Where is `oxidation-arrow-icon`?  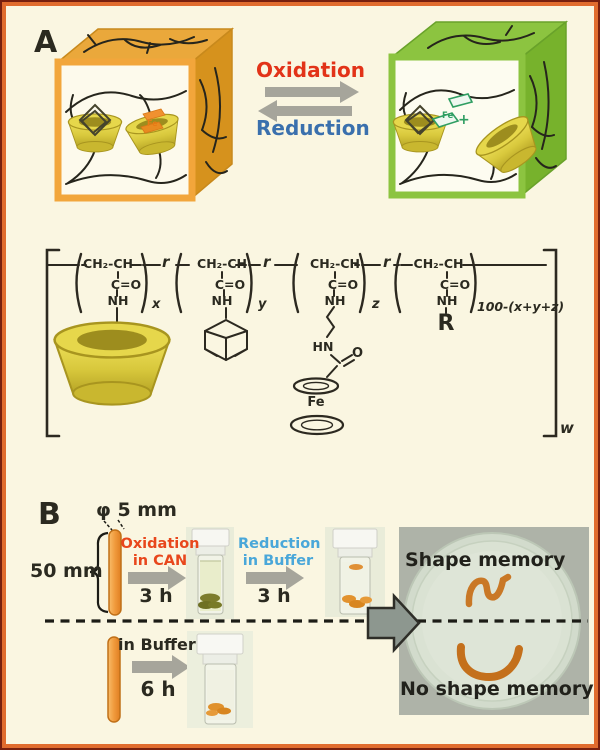
oxidation-arrow-icon is located at coordinates (312, 92).